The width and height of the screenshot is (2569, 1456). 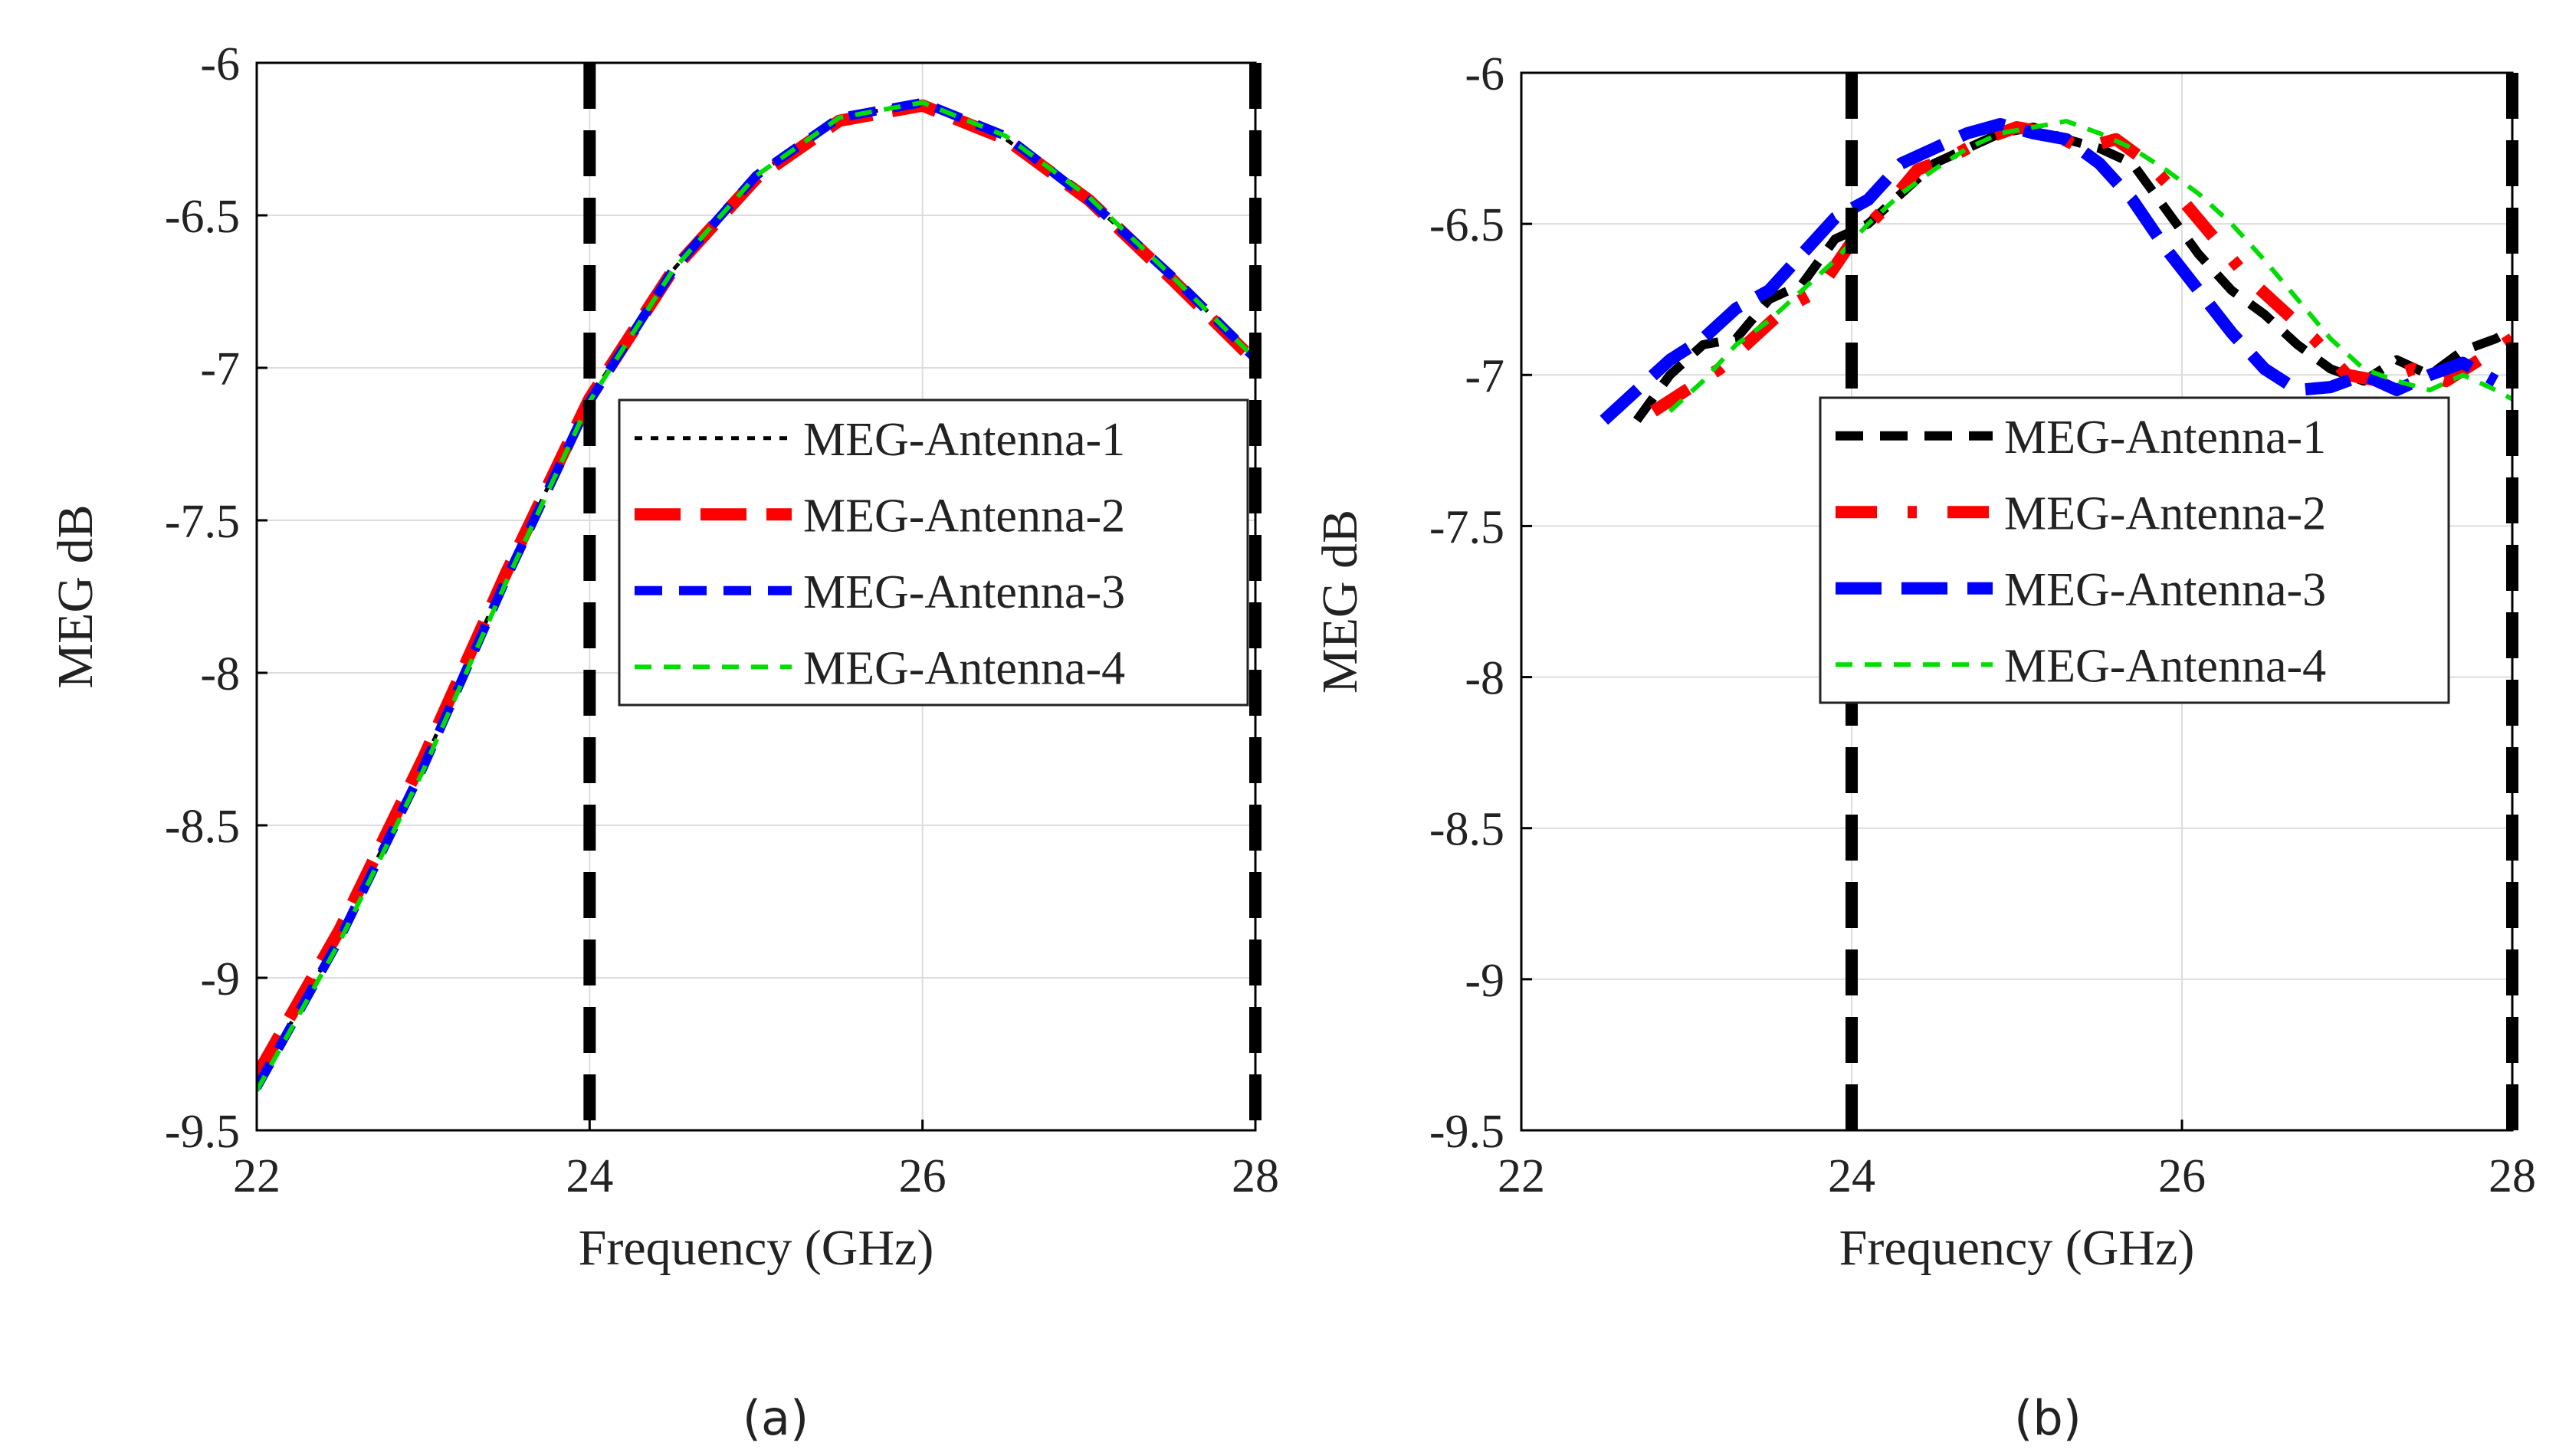 What do you see at coordinates (2048, 1418) in the screenshot?
I see `panel-label: (b)` at bounding box center [2048, 1418].